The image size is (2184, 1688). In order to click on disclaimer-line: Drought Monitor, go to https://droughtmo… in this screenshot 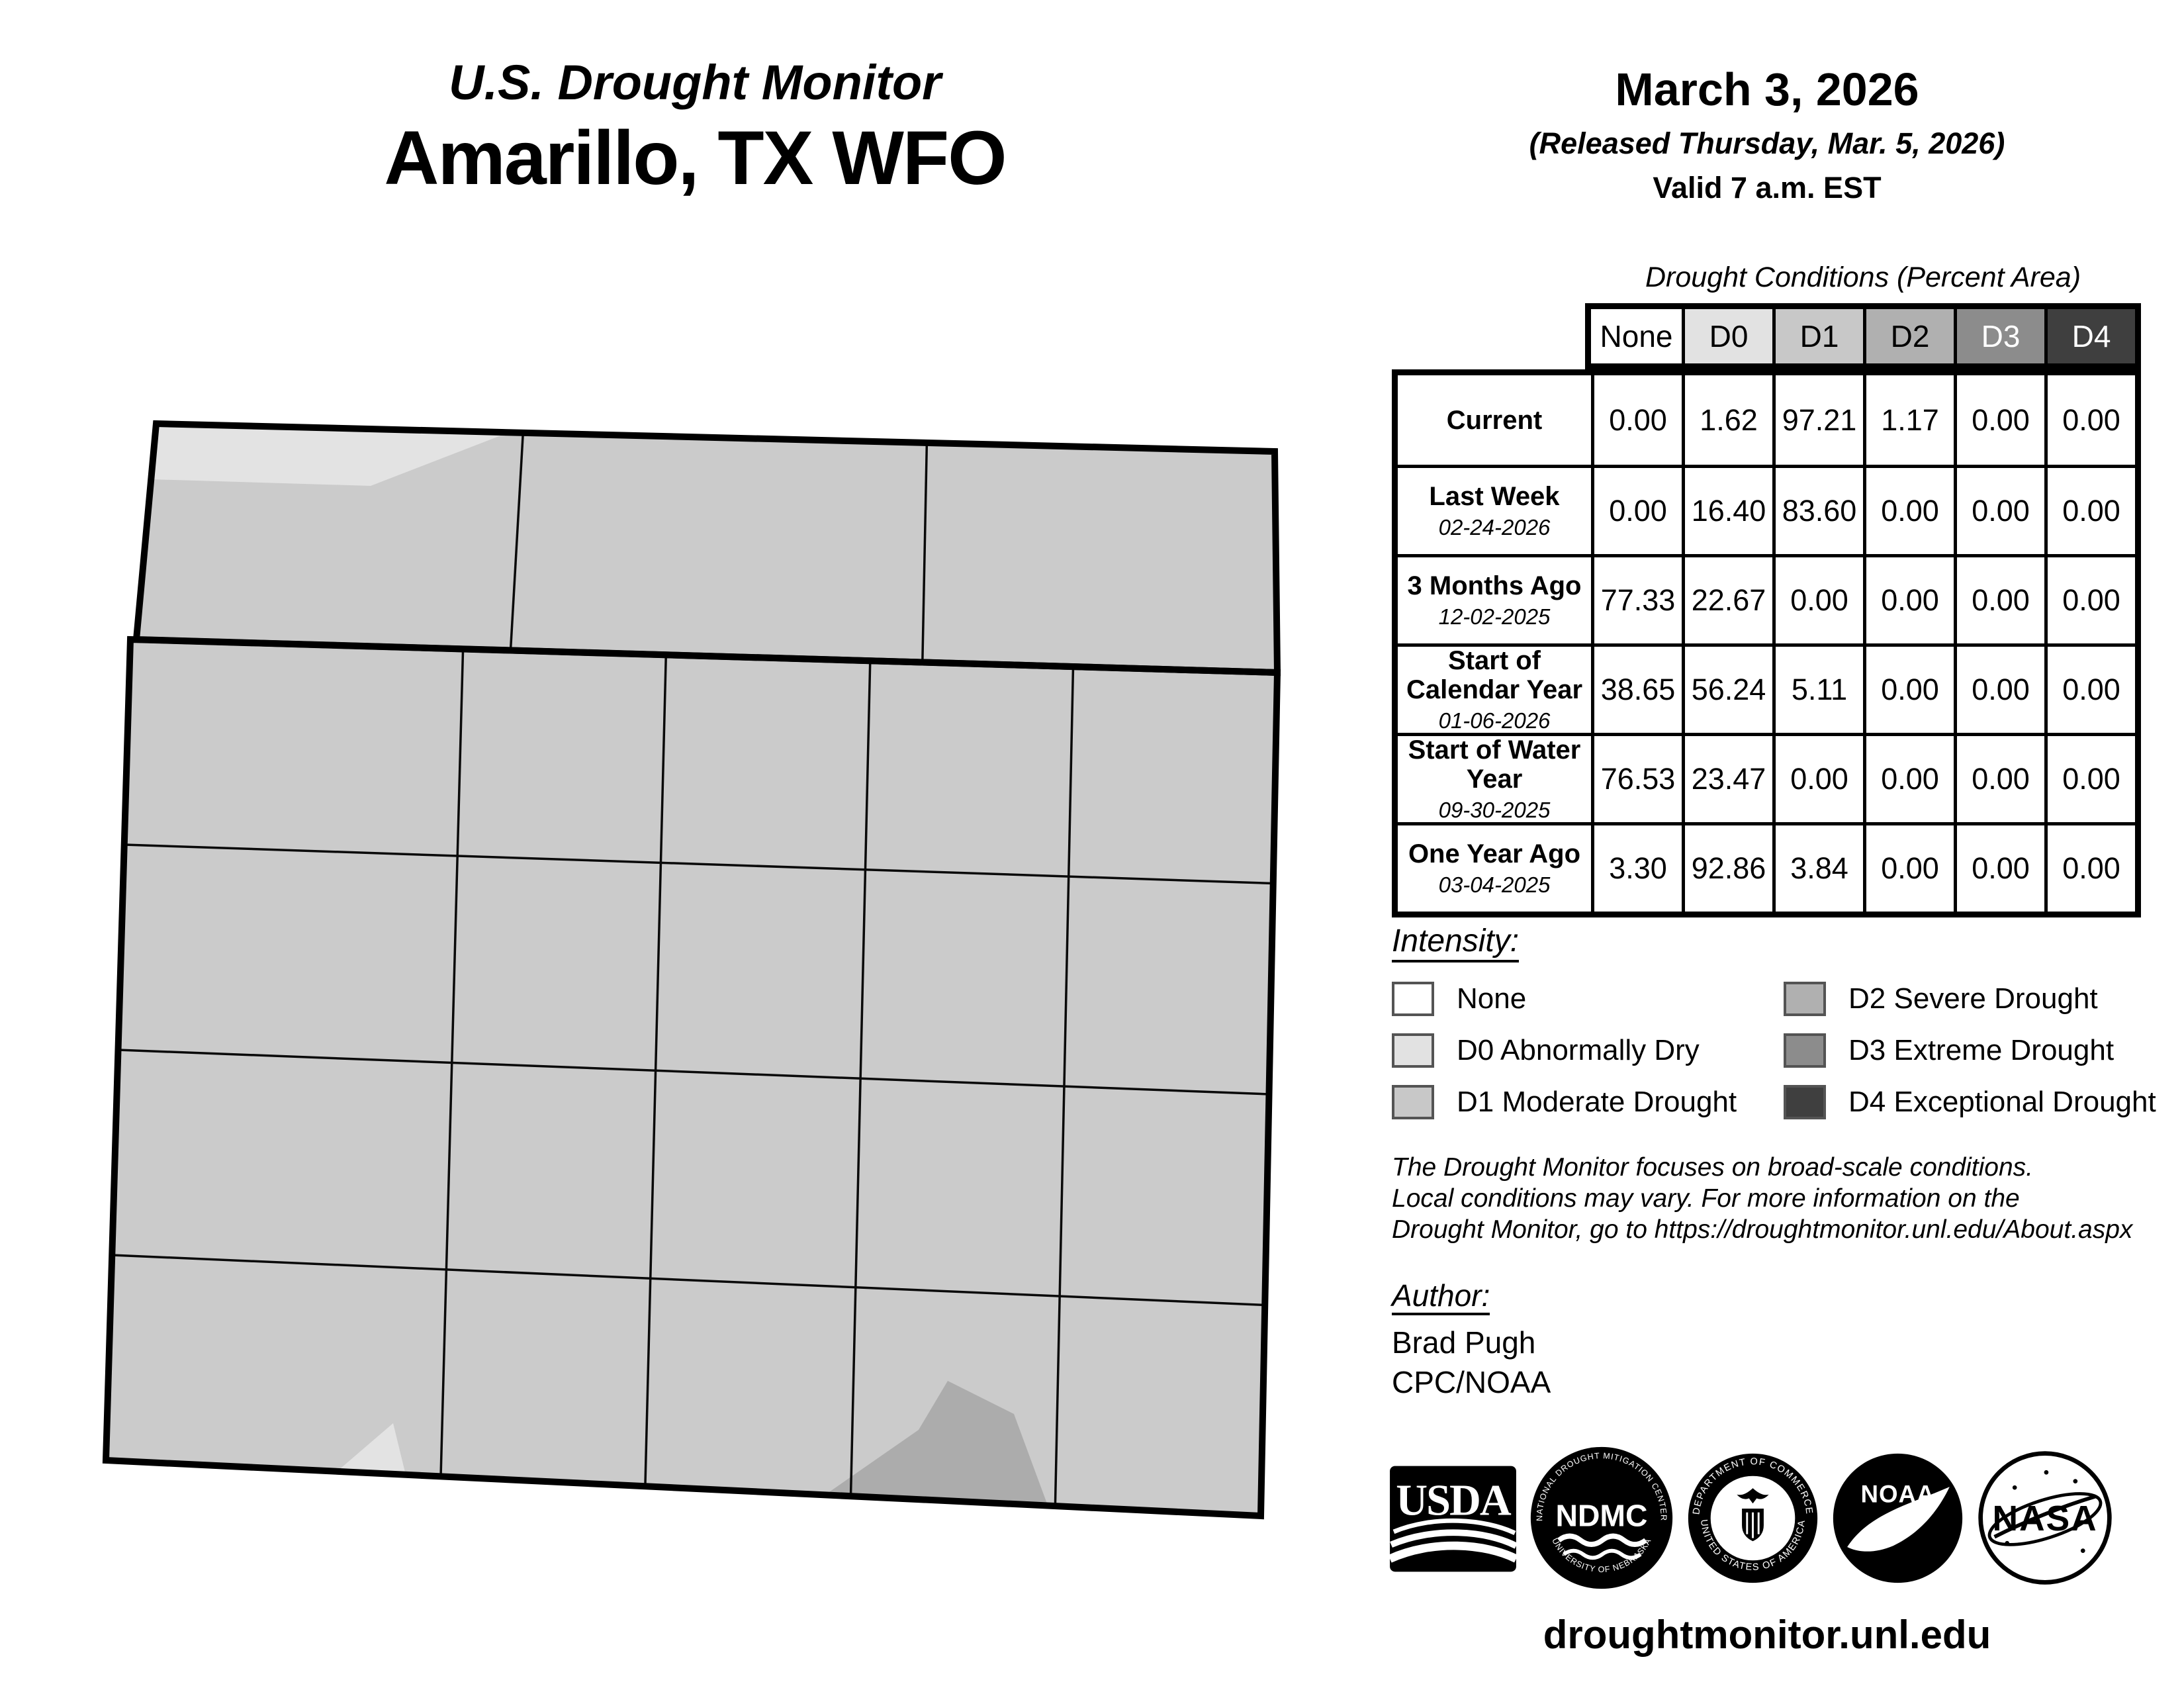, I will do `click(1763, 1229)`.